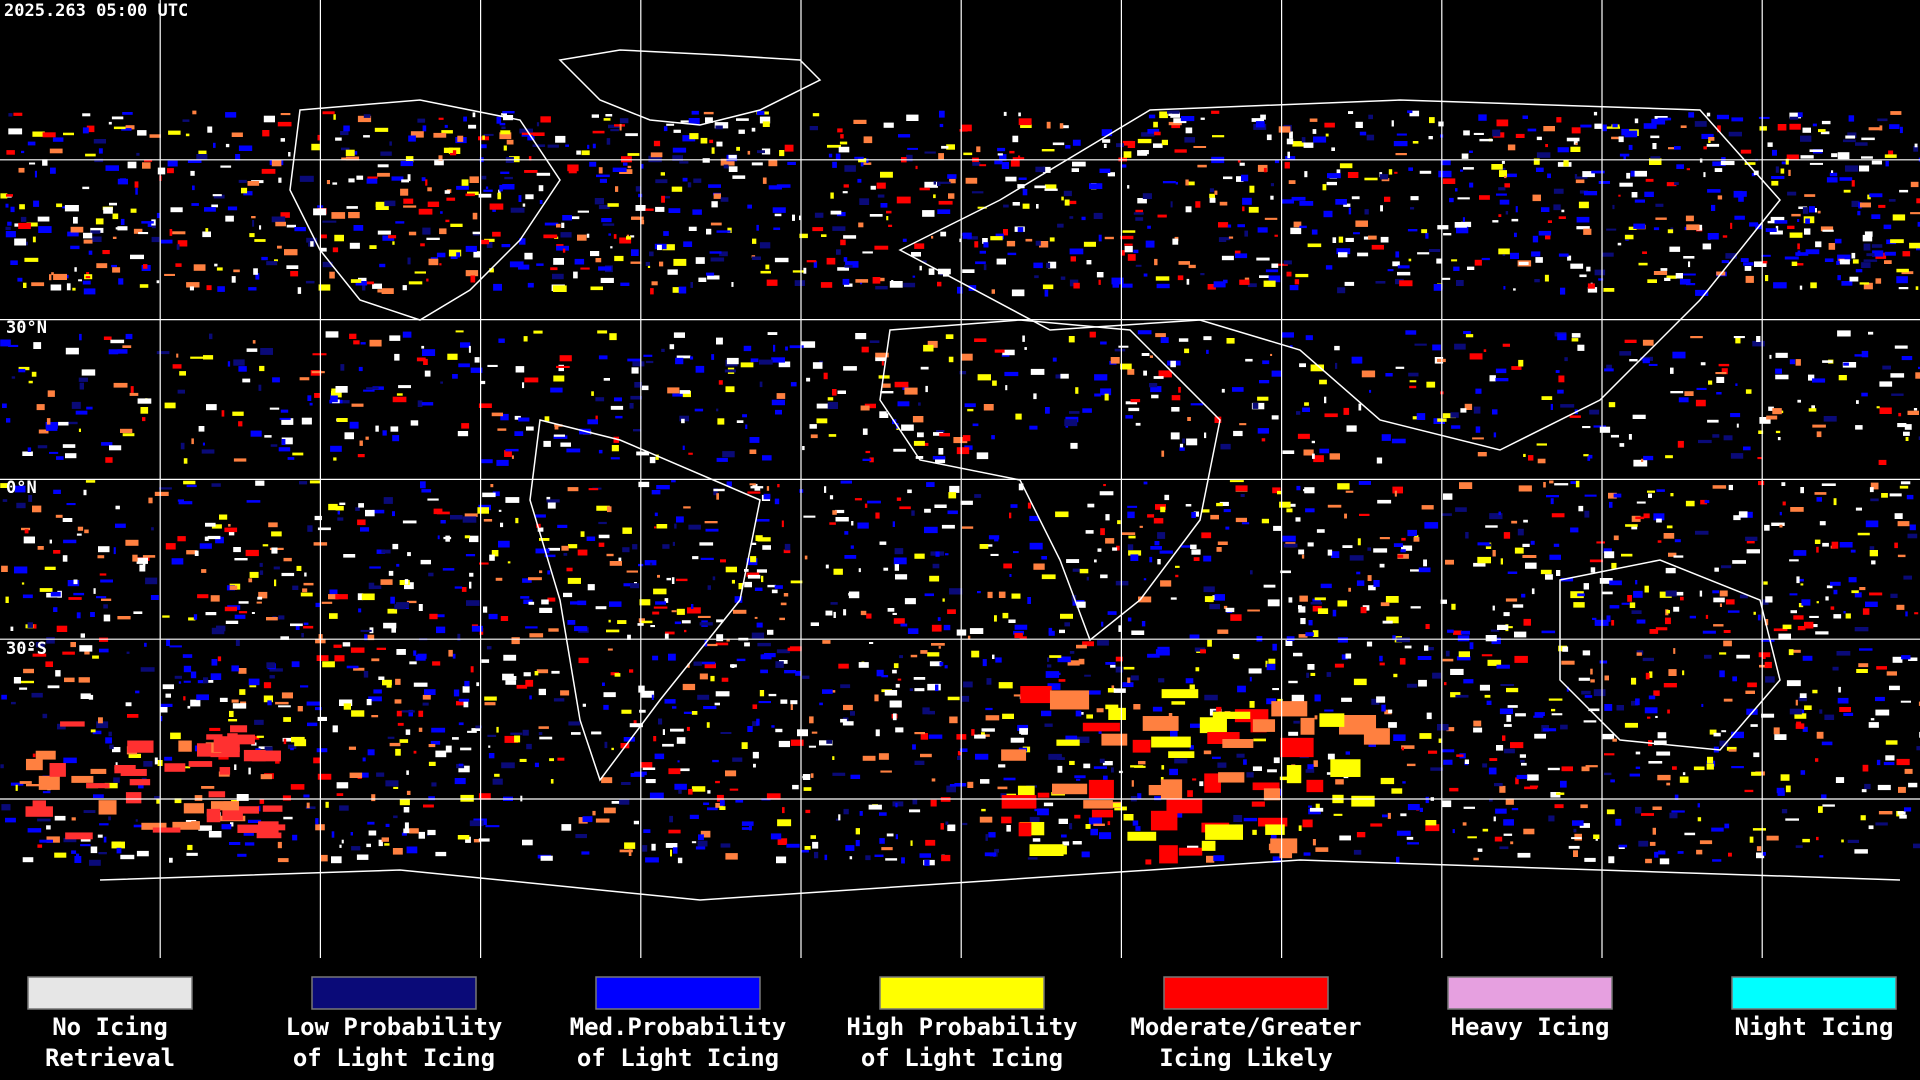 Image resolution: width=1920 pixels, height=1080 pixels. What do you see at coordinates (1264, 725) in the screenshot?
I see `icing-patch` at bounding box center [1264, 725].